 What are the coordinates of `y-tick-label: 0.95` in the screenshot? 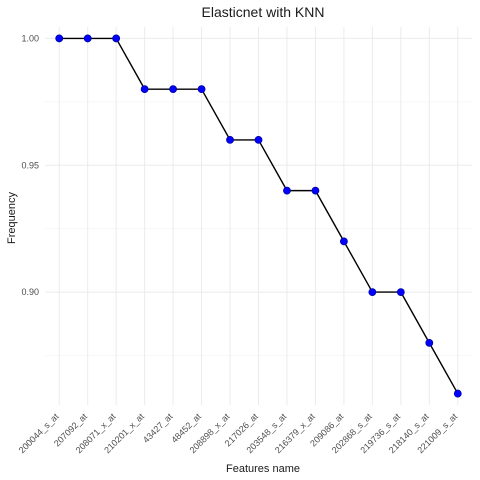 It's located at (30, 165).